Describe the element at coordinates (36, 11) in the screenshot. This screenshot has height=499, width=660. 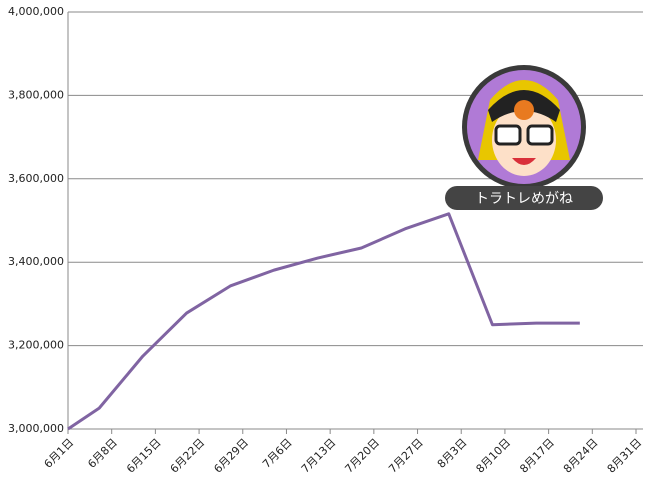
I see `y-tick-label: 4,000,000` at that location.